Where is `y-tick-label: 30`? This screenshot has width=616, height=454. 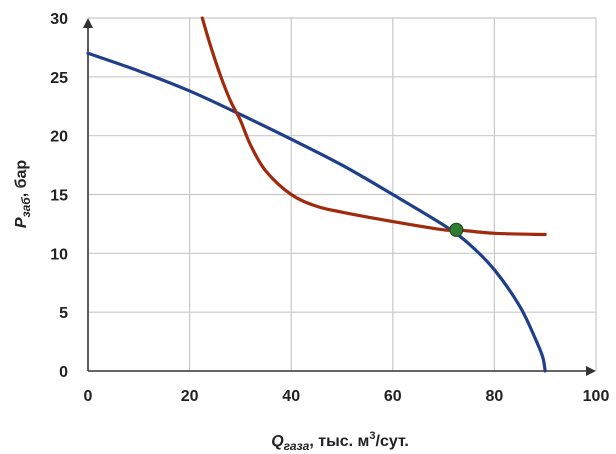
y-tick-label: 30 is located at coordinates (59, 19).